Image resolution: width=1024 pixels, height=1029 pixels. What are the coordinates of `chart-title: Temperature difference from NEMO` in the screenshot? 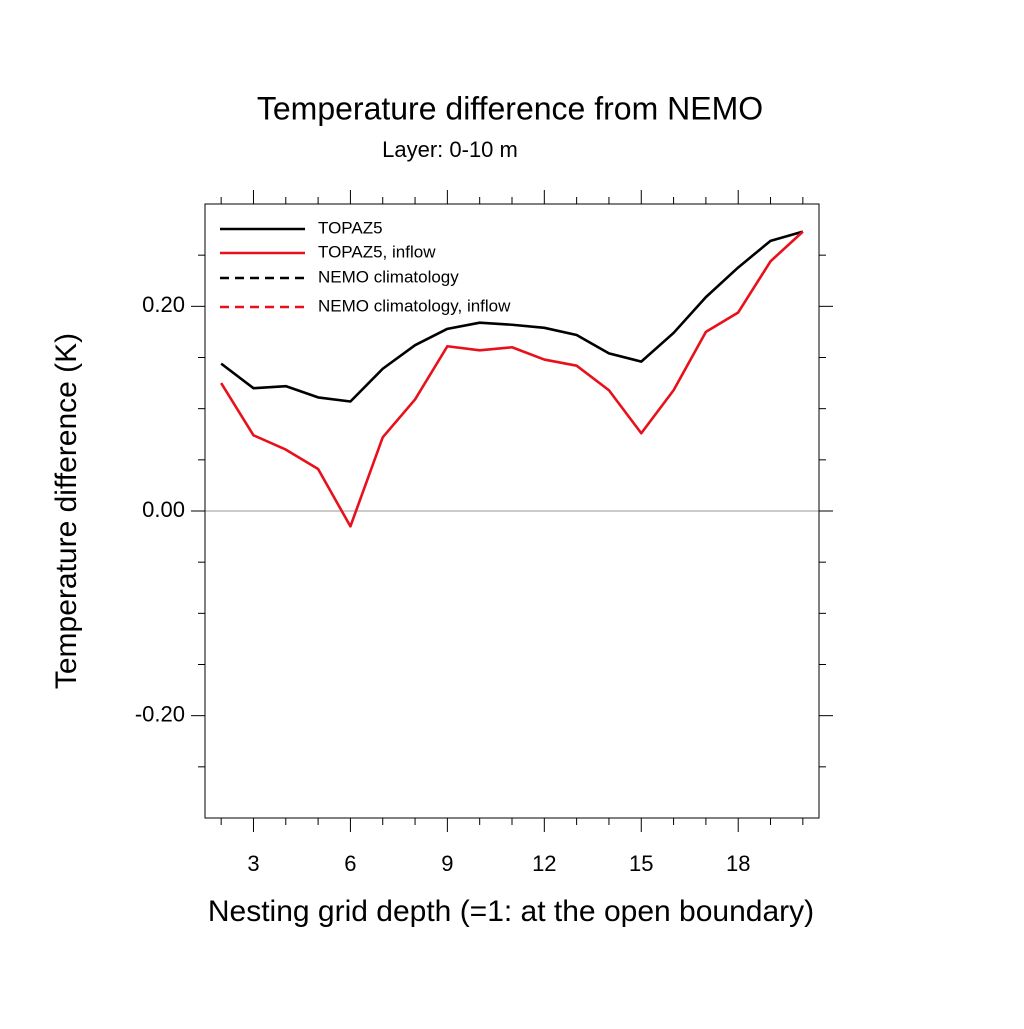 It's located at (510, 108).